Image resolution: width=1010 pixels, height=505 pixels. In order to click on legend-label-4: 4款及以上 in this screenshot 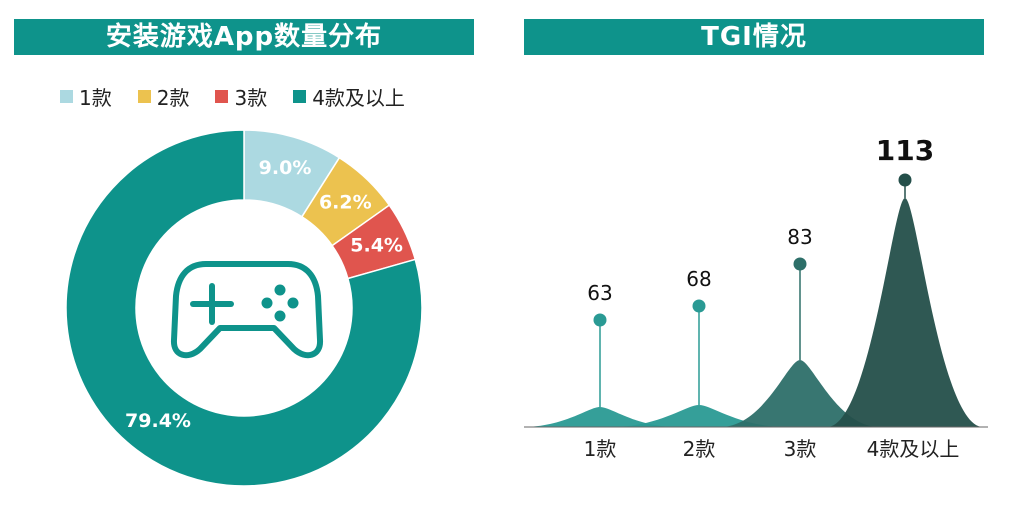, I will do `click(358, 98)`.